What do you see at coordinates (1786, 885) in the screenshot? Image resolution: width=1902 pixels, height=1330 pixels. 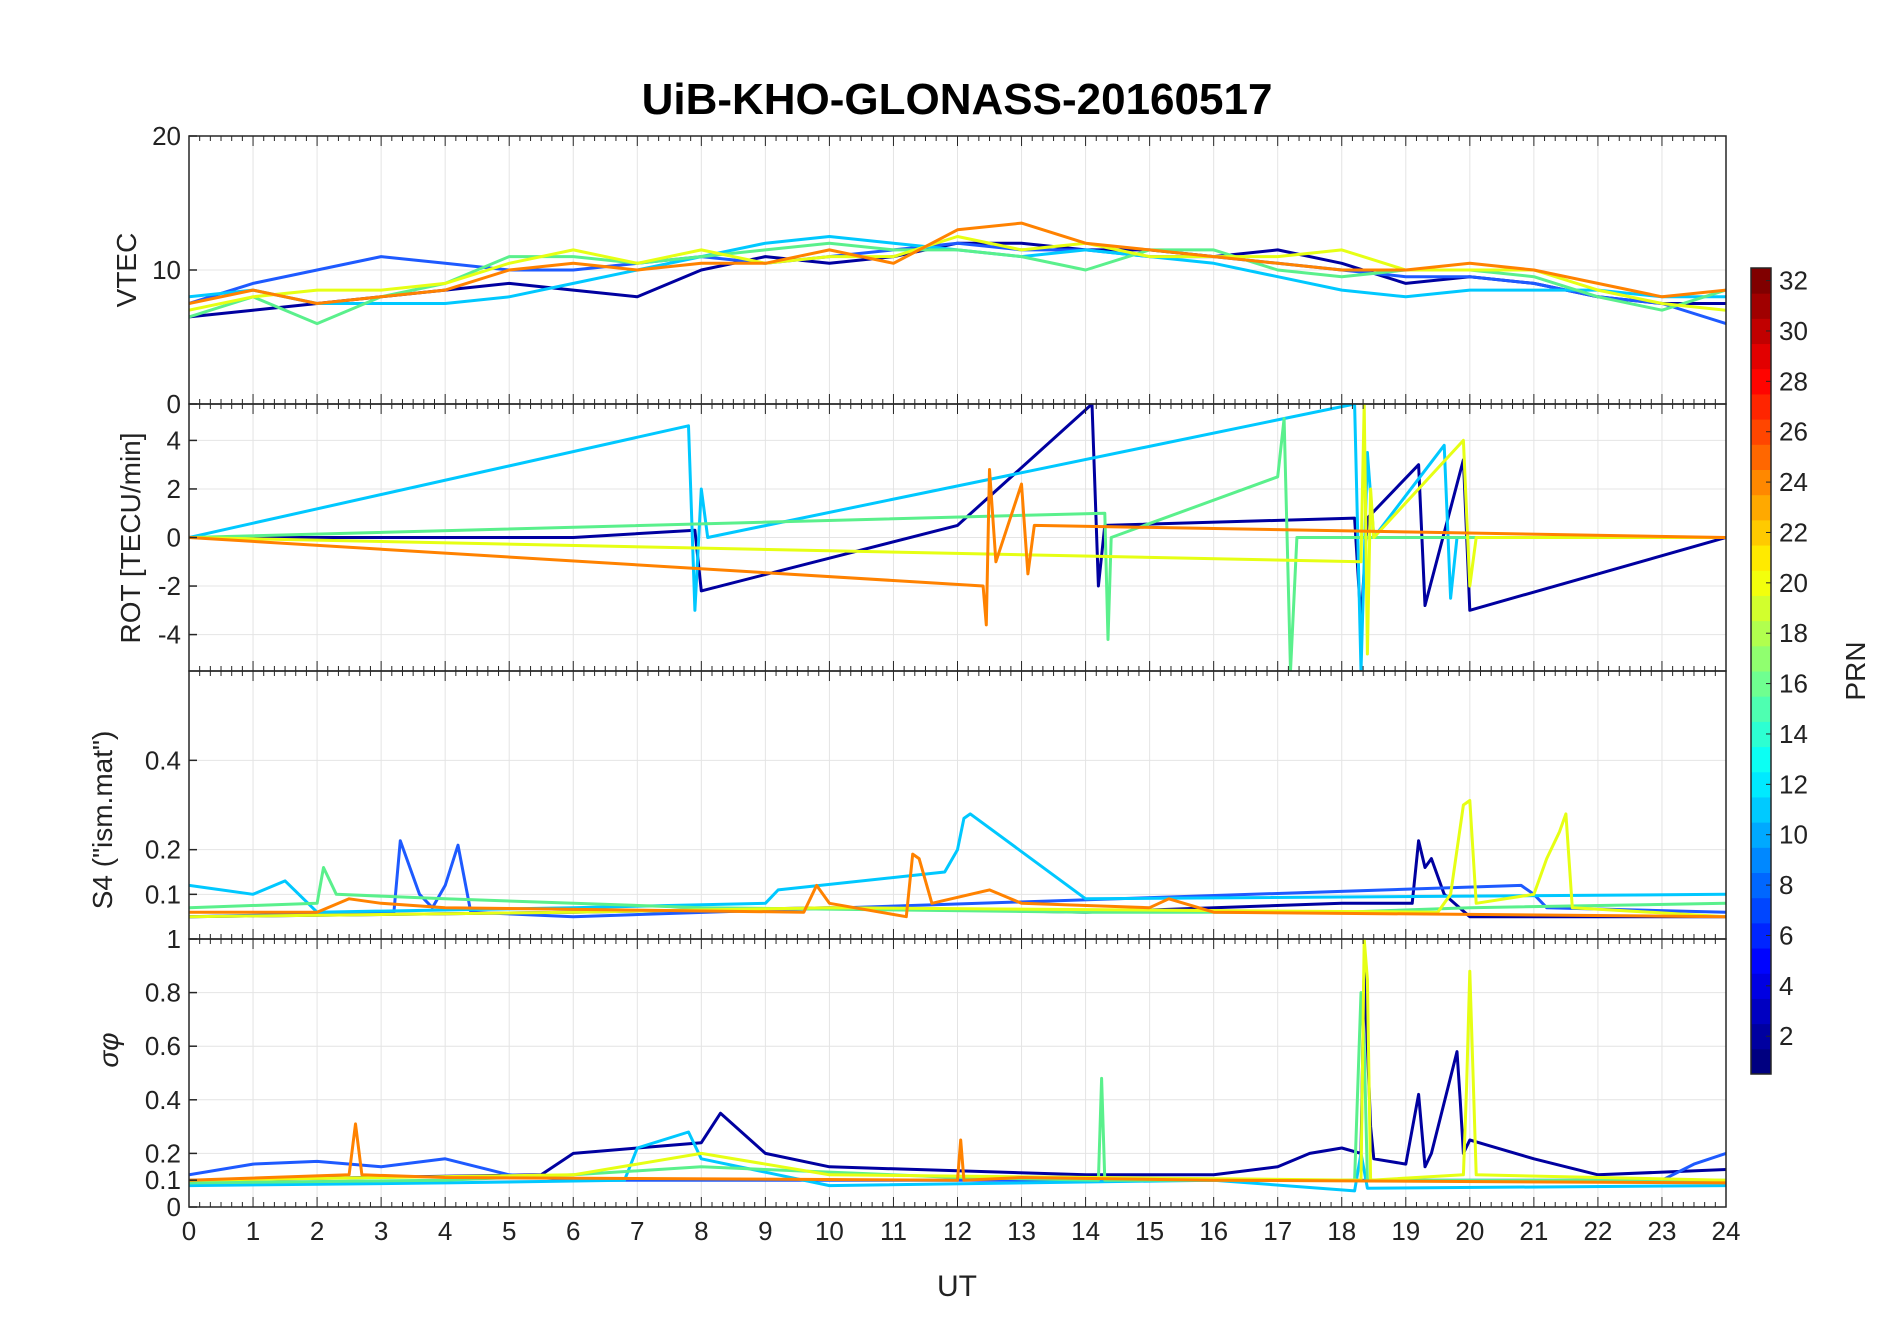 I see `colorbar-tick-label: 8` at bounding box center [1786, 885].